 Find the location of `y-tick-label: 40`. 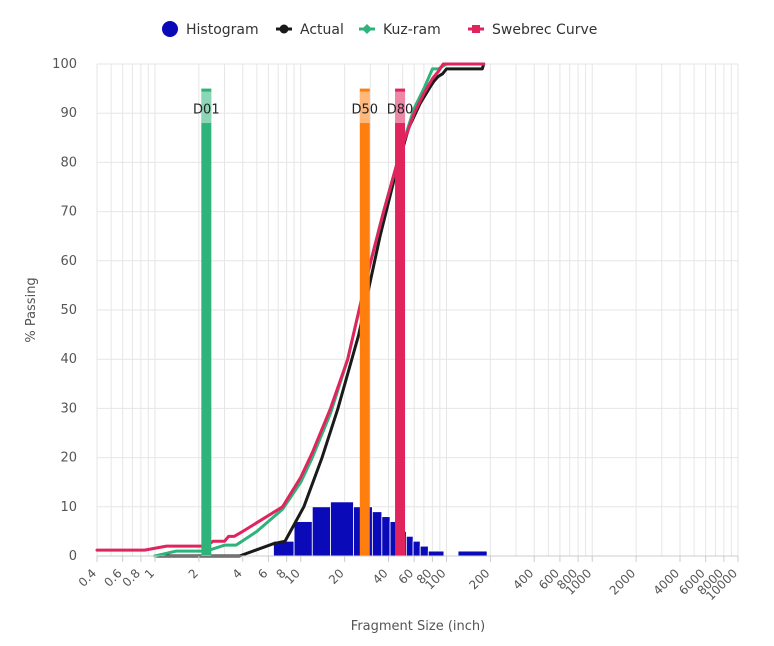

y-tick-label: 40 is located at coordinates (68, 359).